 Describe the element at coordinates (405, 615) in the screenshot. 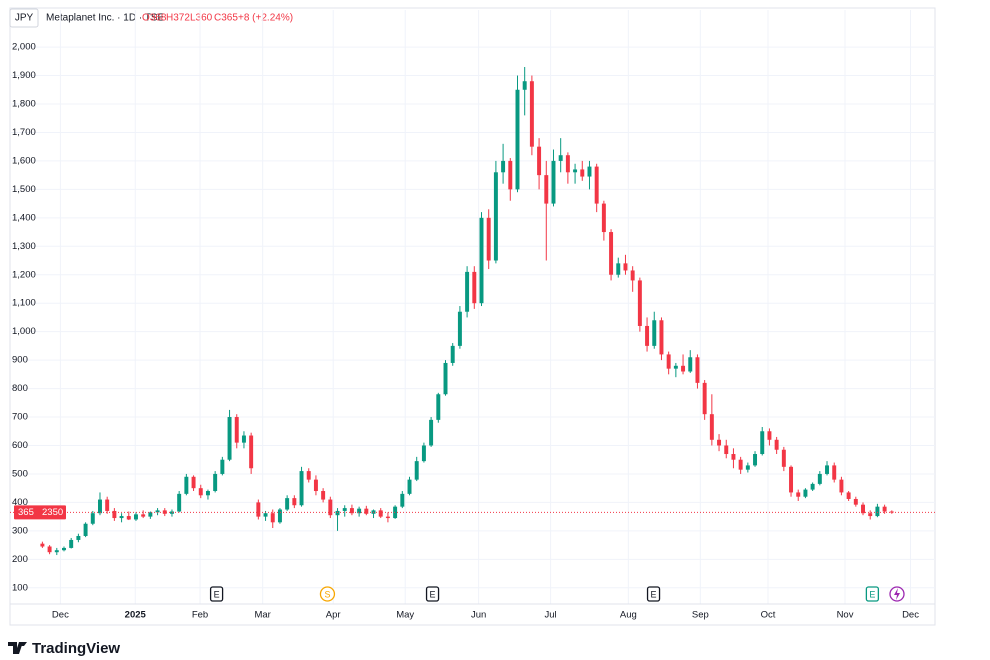

I see `x-tick-label: May` at that location.